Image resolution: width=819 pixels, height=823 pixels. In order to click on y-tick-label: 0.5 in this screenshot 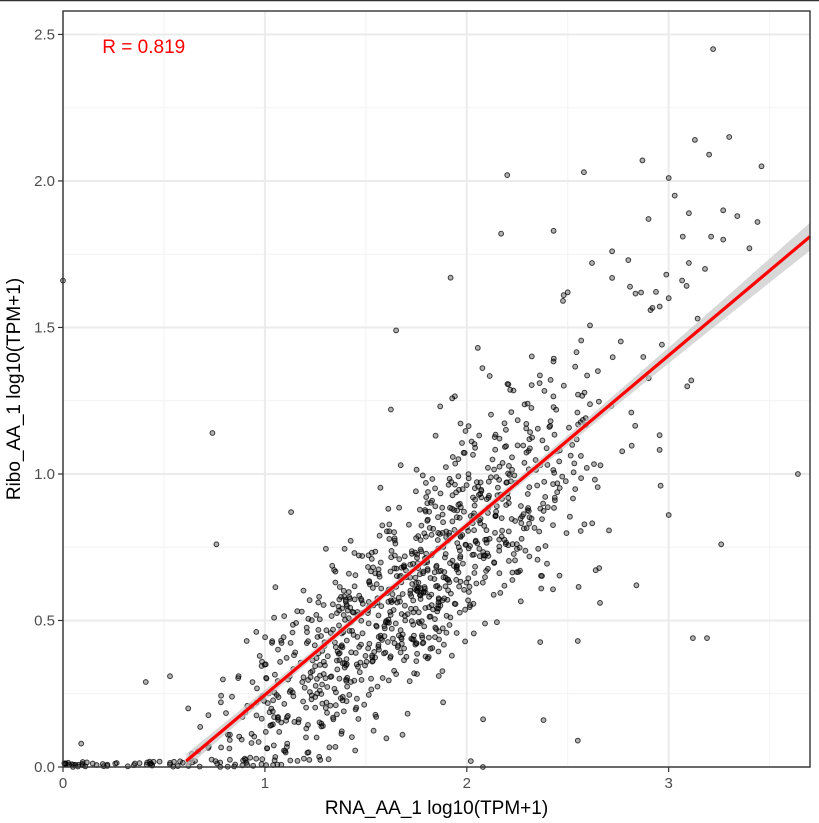, I will do `click(44, 620)`.